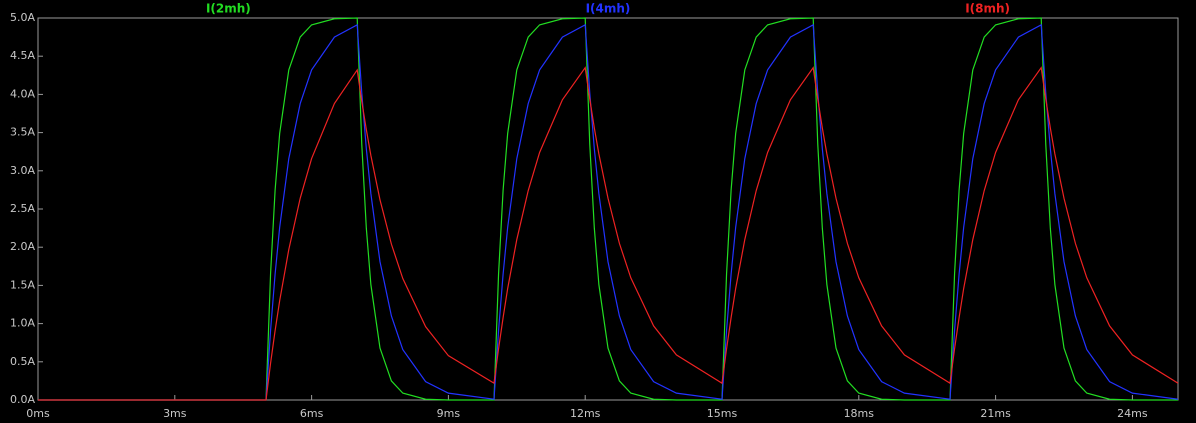 This screenshot has height=423, width=1196. Describe the element at coordinates (995, 413) in the screenshot. I see `x-tick-label: 21ms` at that location.